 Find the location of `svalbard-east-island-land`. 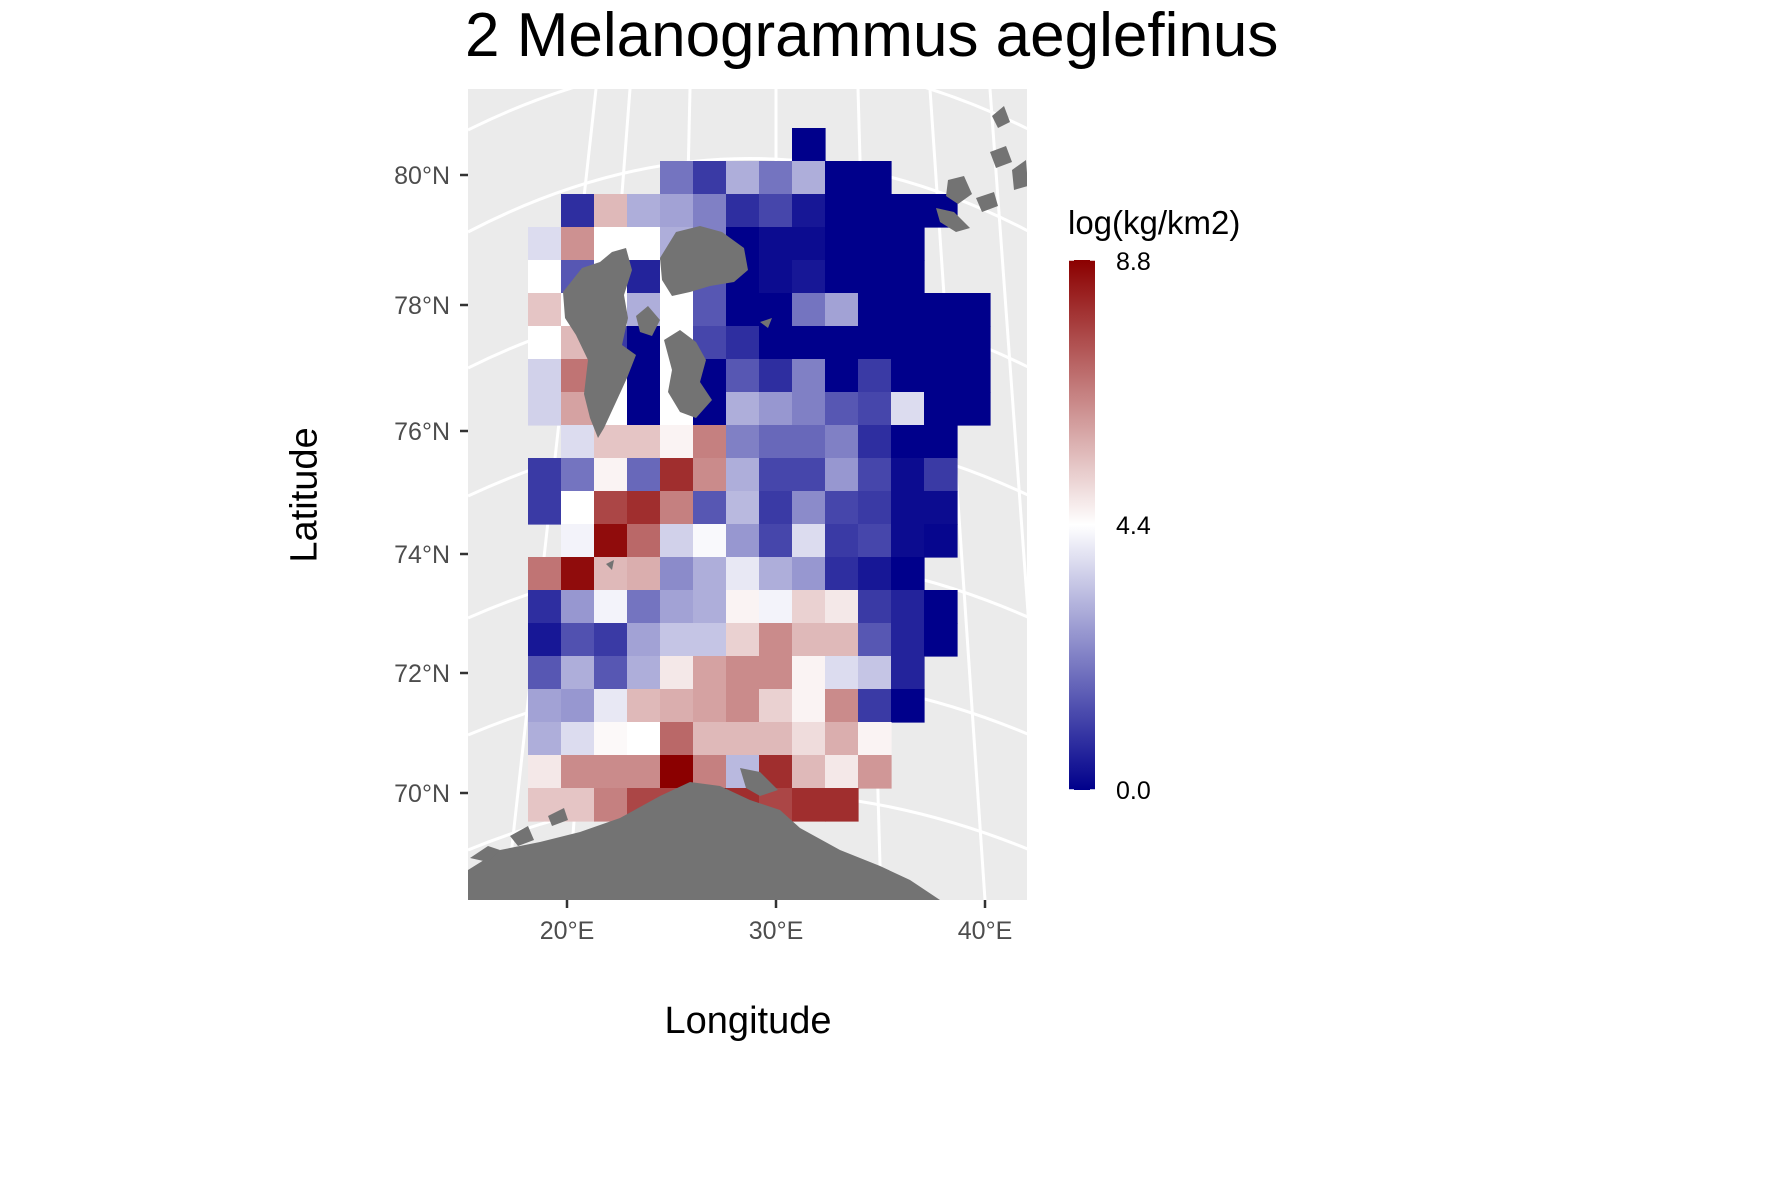

svalbard-east-island-land is located at coordinates (688, 374).